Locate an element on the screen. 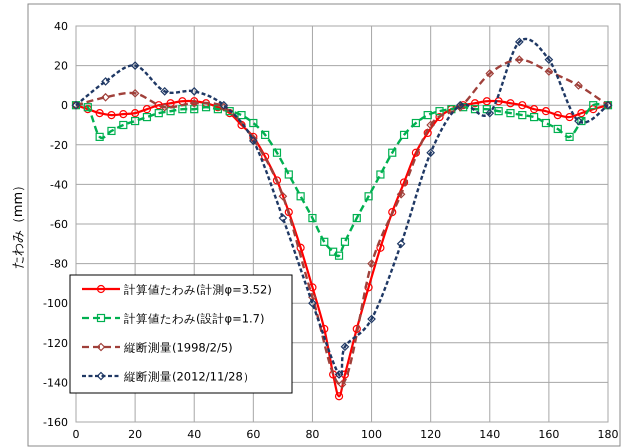 The height and width of the screenshot is (448, 622). y-tick-label: 20 is located at coordinates (61, 66).